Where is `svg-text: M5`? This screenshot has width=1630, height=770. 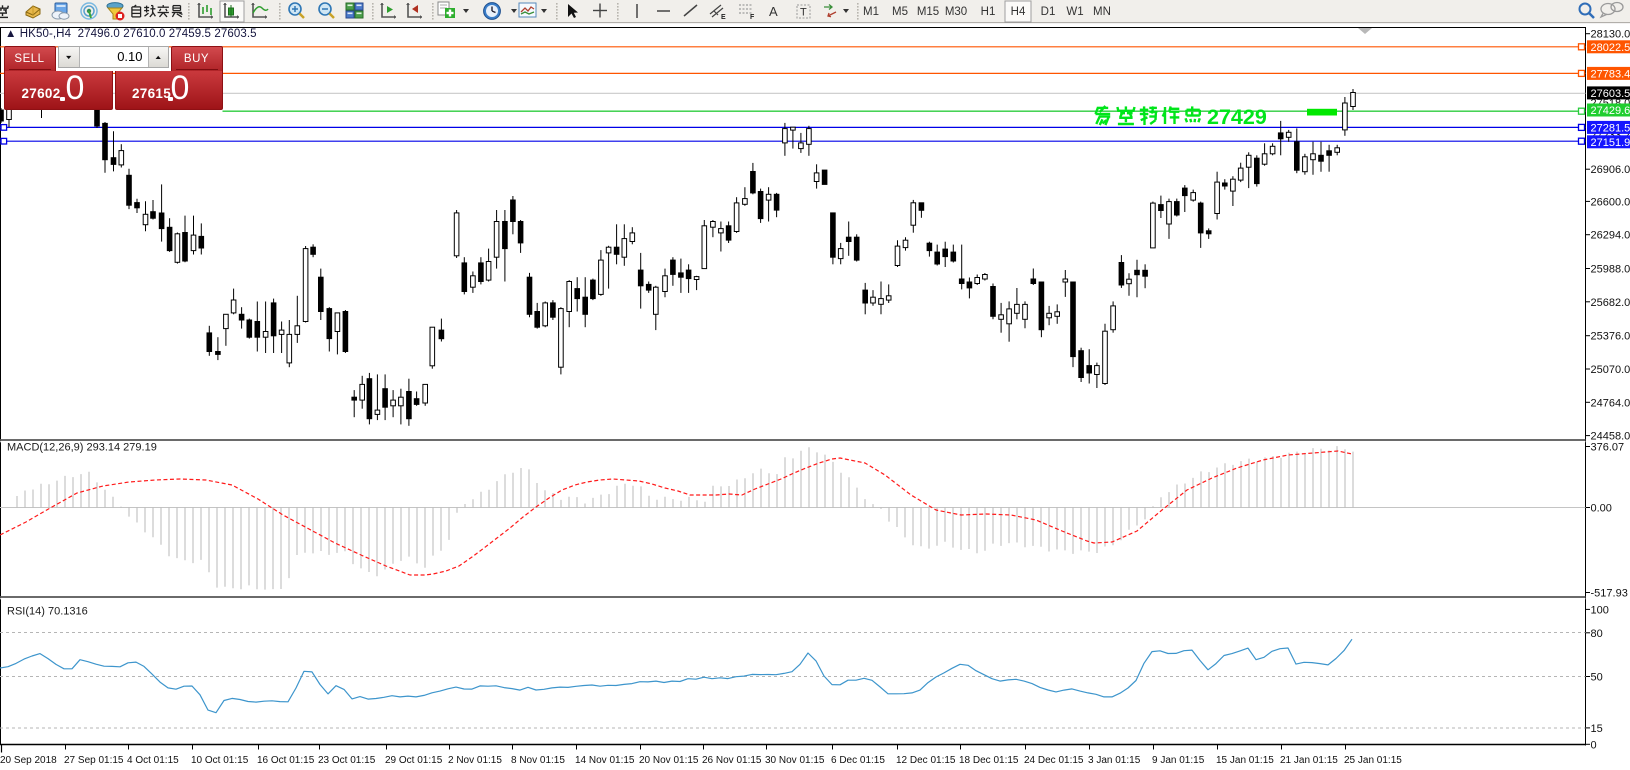
svg-text: M5 is located at coordinates (900, 12).